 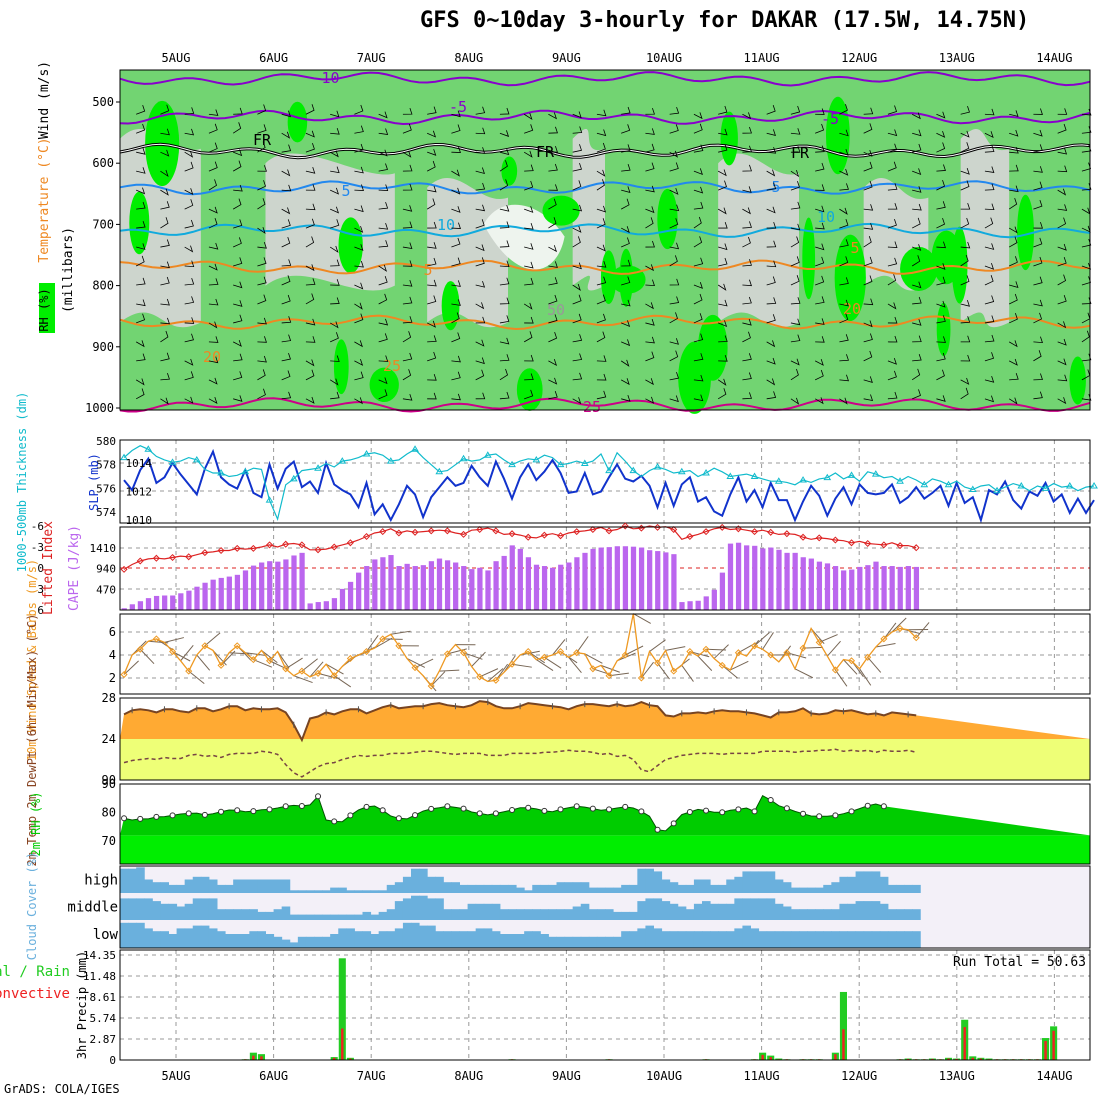 I want to click on li-marker, so click(x=367, y=536).